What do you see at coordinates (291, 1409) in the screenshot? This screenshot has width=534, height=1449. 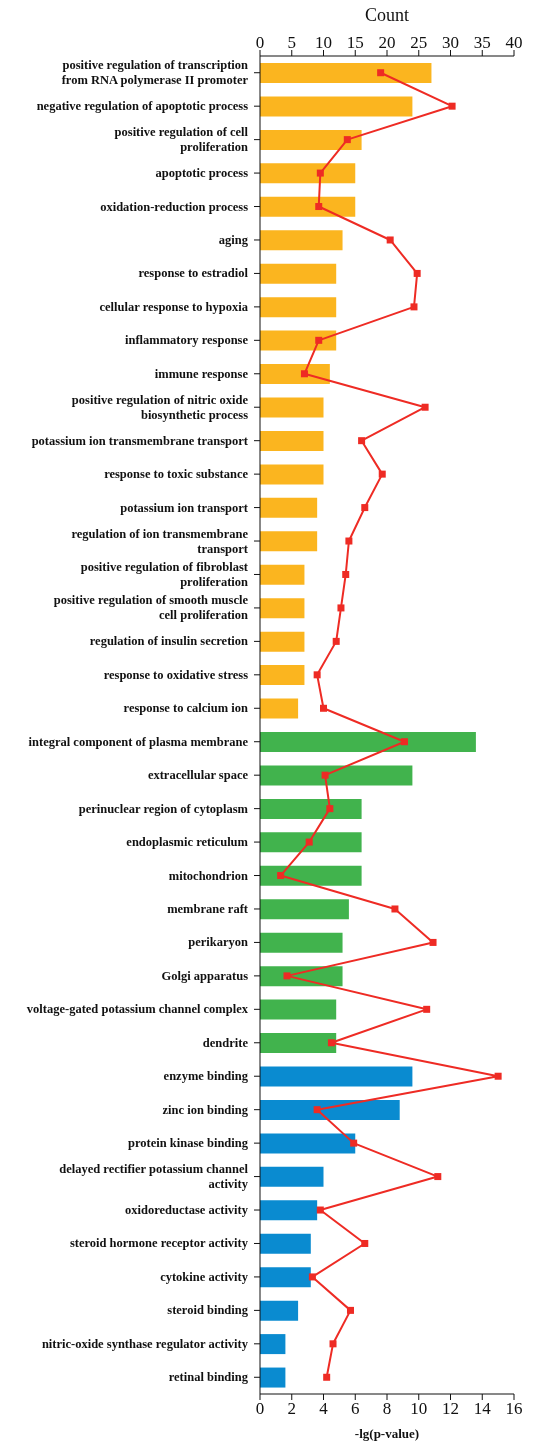 I see `x-tick-label: 2` at bounding box center [291, 1409].